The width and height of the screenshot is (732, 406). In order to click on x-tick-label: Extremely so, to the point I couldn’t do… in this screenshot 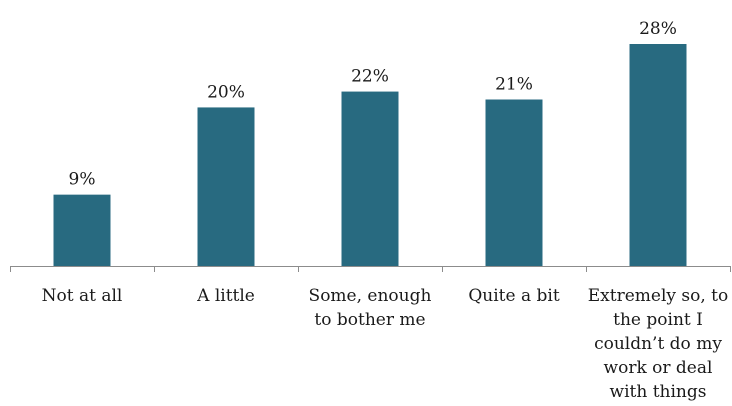, I will do `click(658, 344)`.